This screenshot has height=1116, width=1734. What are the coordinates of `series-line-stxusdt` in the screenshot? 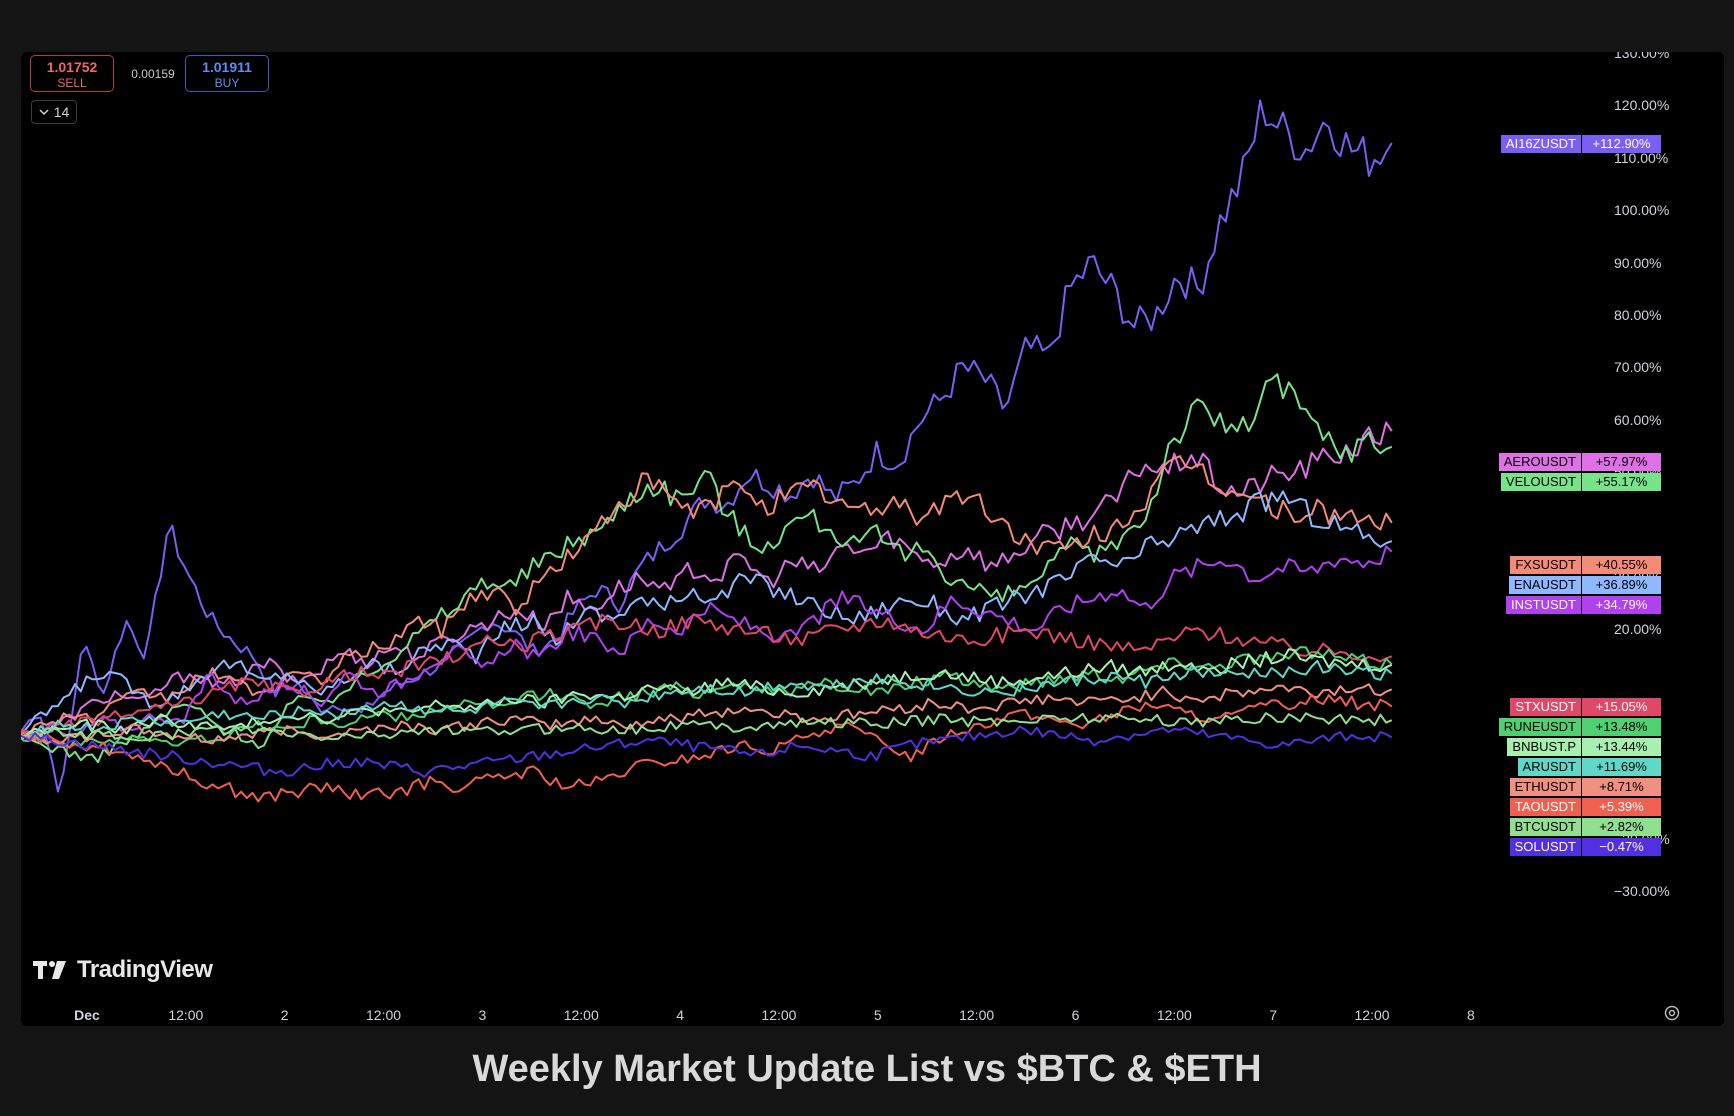 It's located at (707, 674).